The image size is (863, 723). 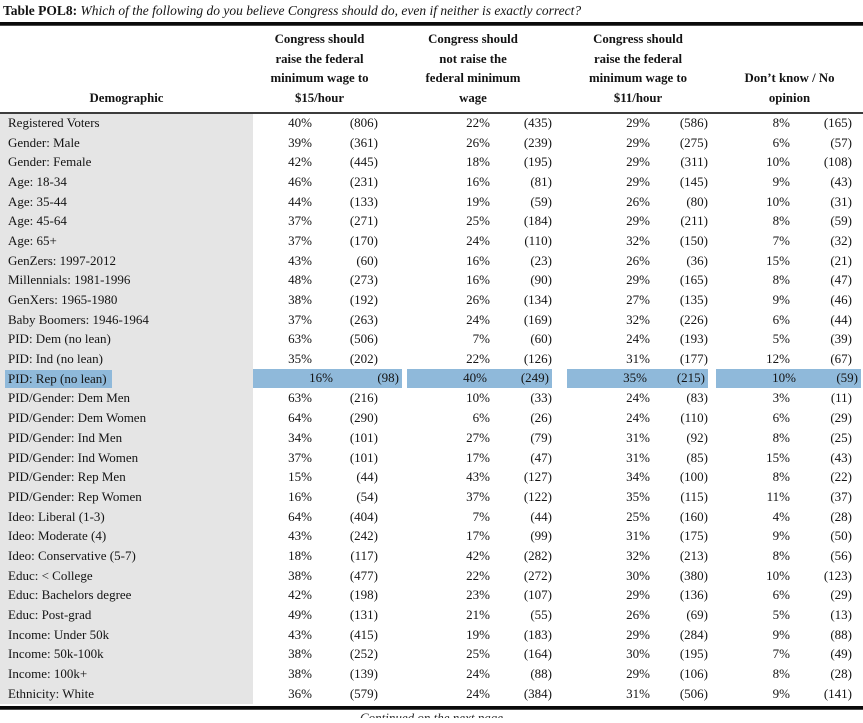 What do you see at coordinates (126, 221) in the screenshot?
I see `row-demographic-cell: Age: 45-64` at bounding box center [126, 221].